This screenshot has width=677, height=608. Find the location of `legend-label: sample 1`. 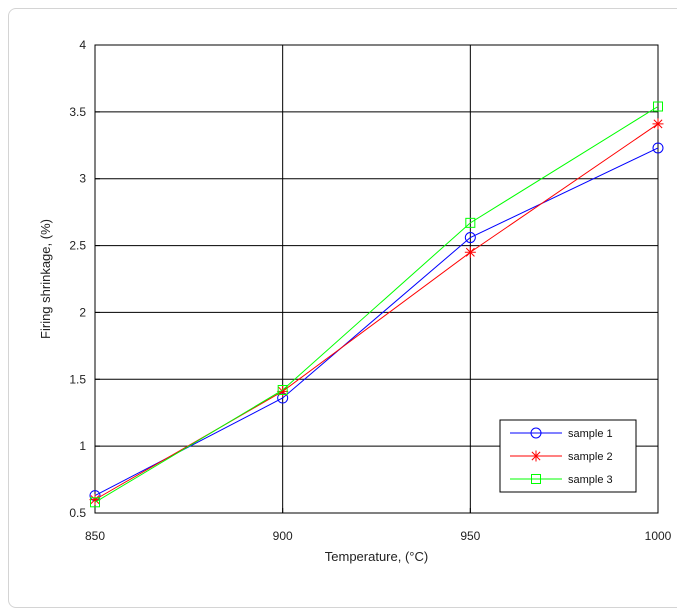

legend-label: sample 1 is located at coordinates (590, 434).